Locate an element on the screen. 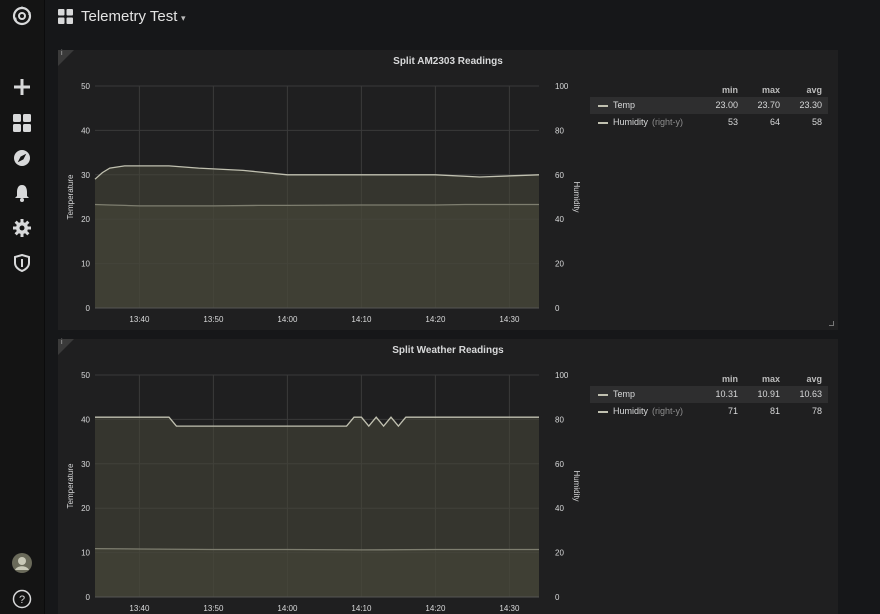 The width and height of the screenshot is (880, 614). dashboards-icon is located at coordinates (22, 123).